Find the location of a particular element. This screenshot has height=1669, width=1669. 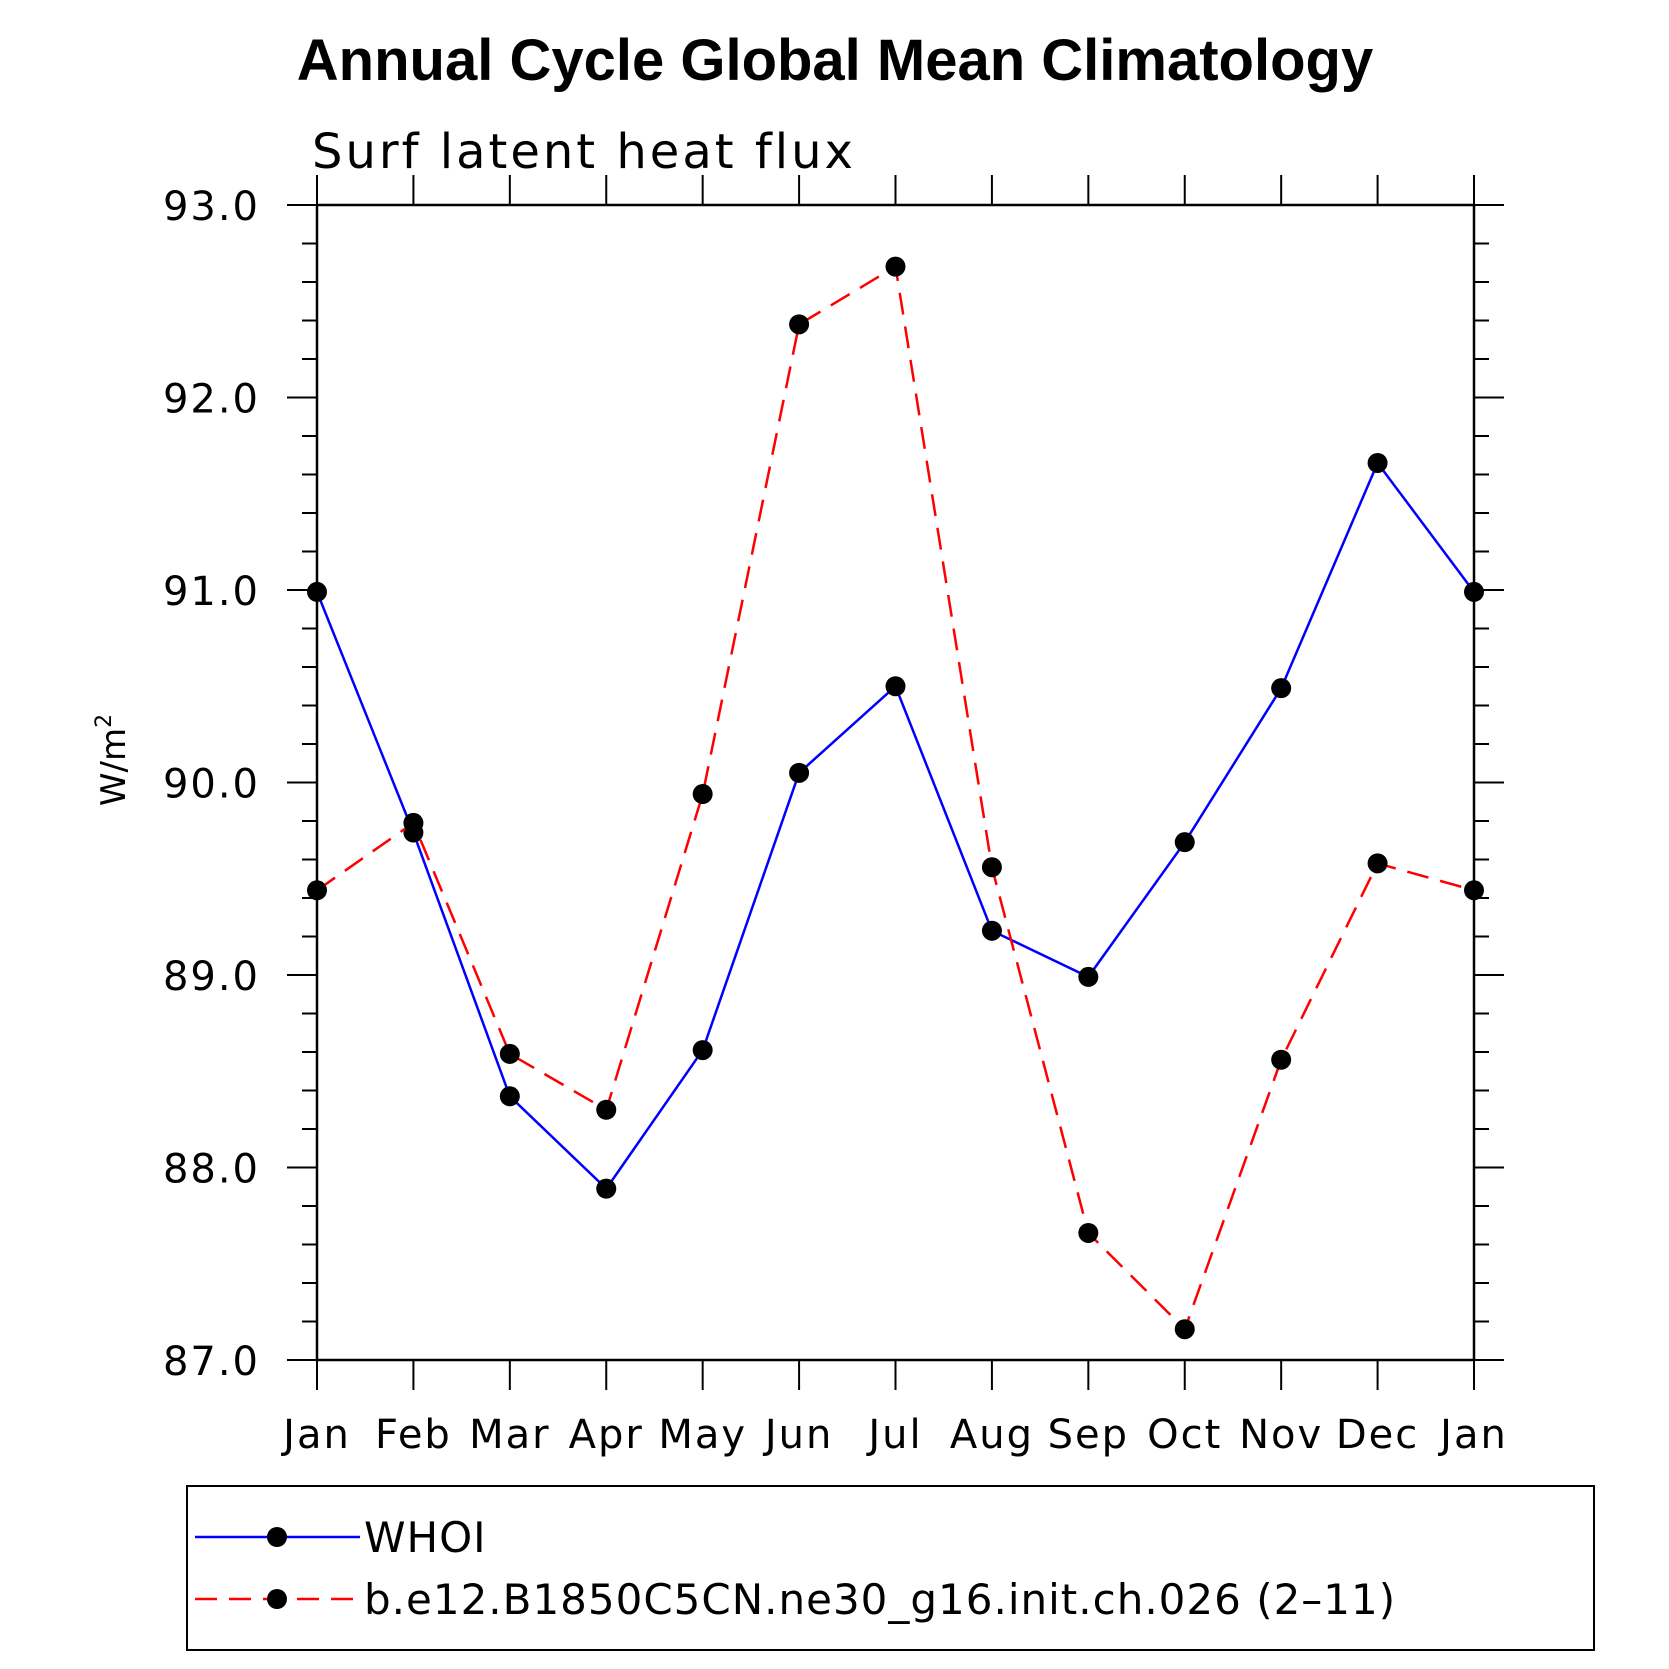

x-tick-label: May is located at coordinates (702, 1435).